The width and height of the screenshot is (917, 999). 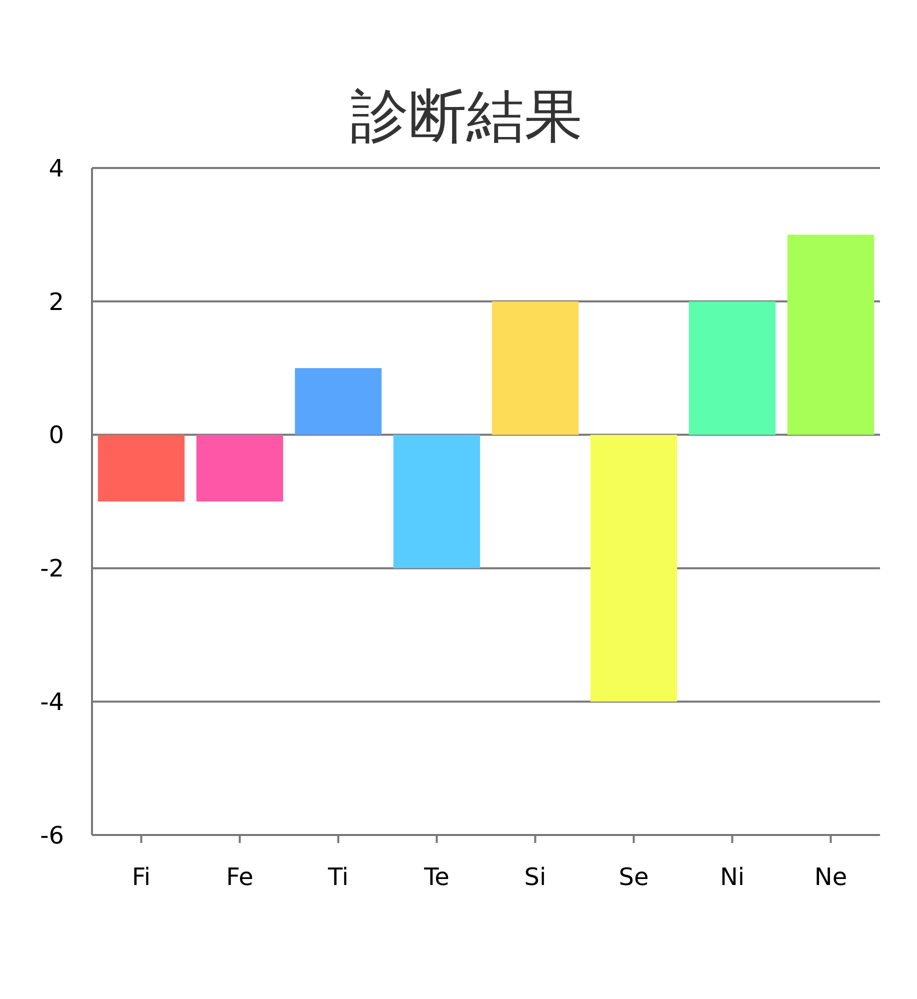 What do you see at coordinates (52, 568) in the screenshot?
I see `y-tick-label: -2` at bounding box center [52, 568].